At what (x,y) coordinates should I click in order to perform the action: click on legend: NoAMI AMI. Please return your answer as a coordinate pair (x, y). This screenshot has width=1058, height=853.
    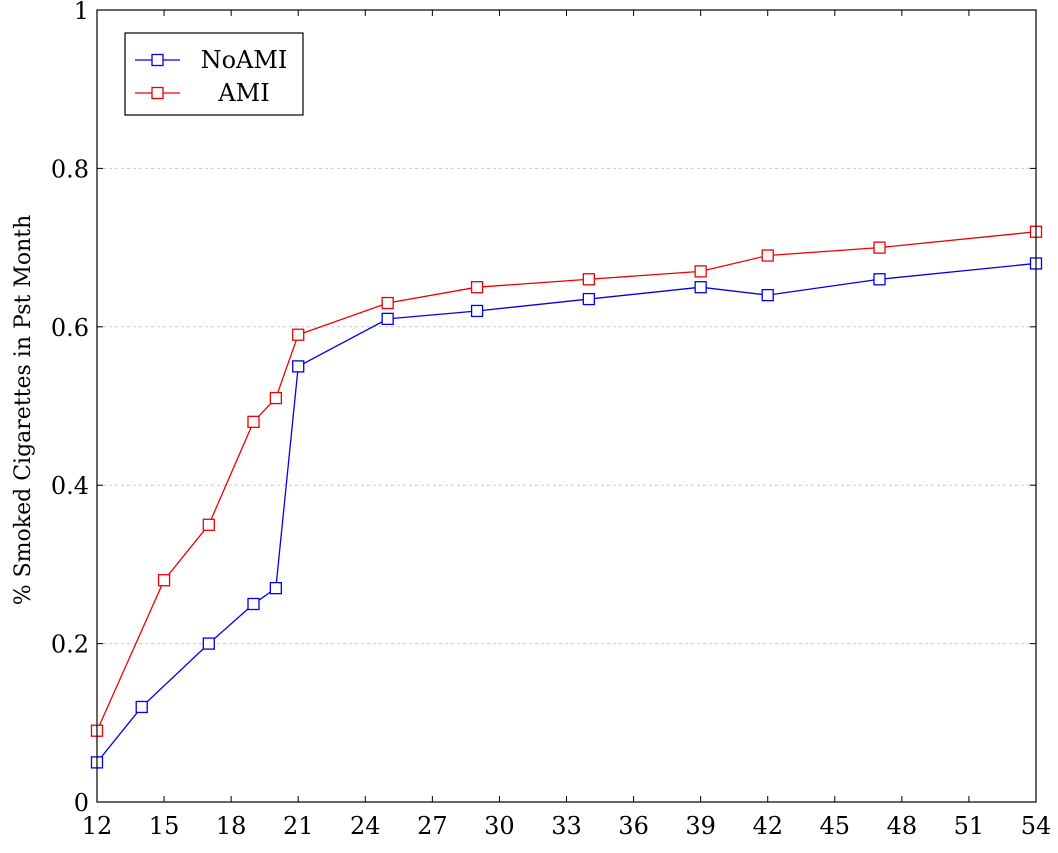
    Looking at the image, I should click on (214, 74).